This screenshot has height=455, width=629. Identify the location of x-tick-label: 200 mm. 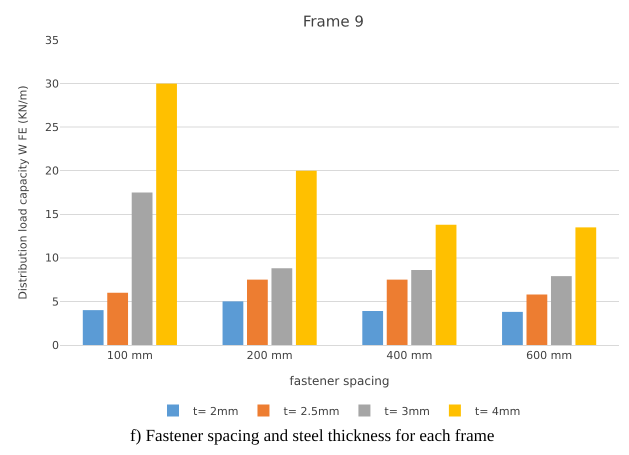
(269, 355).